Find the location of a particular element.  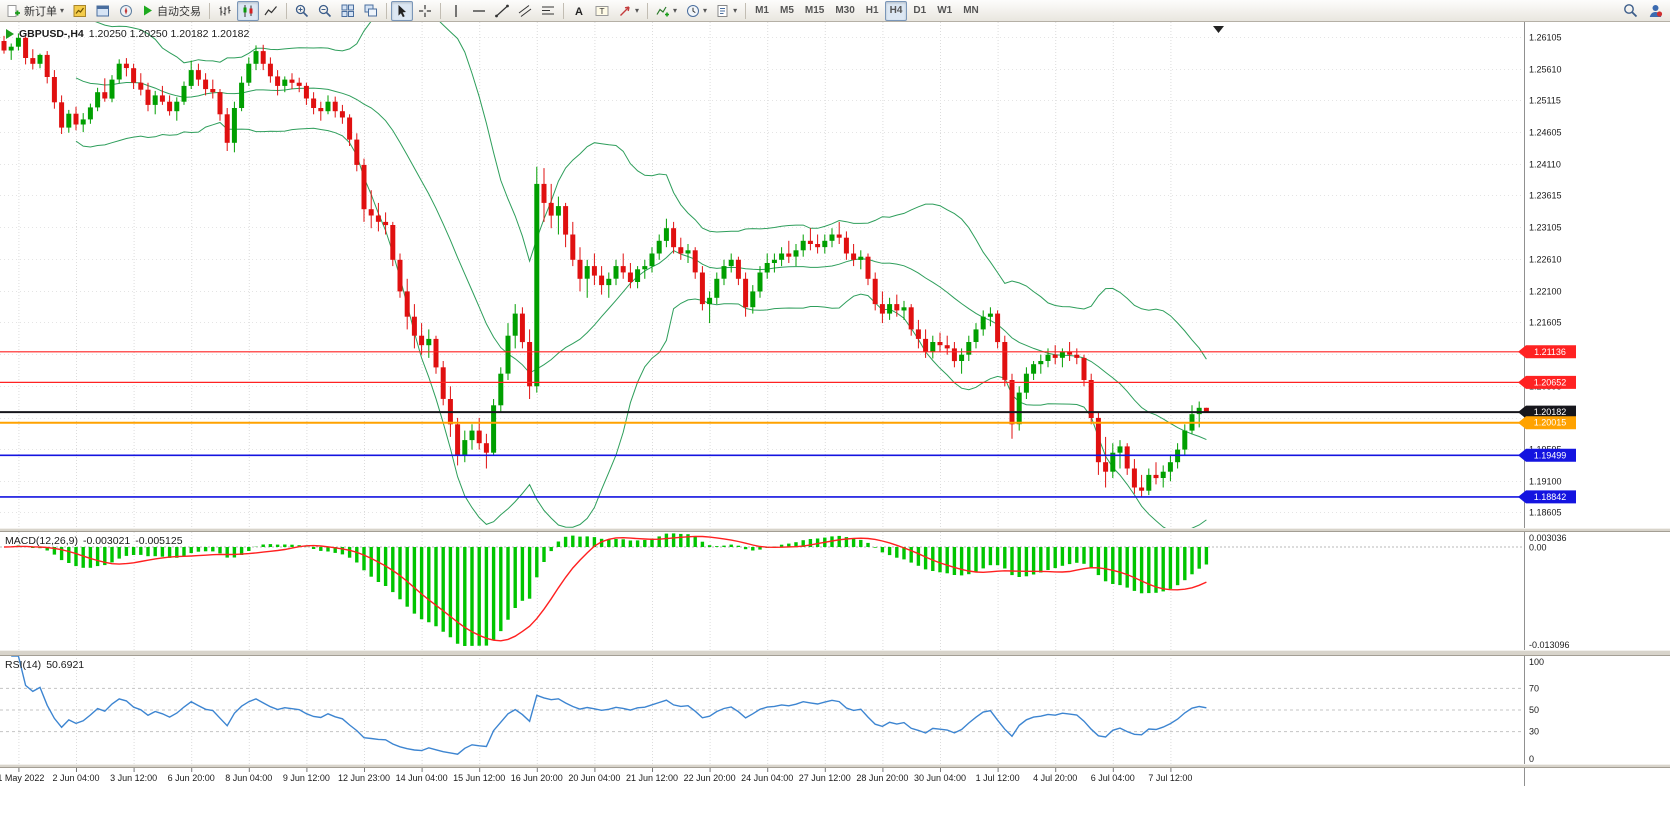

timeframe-m1-button: M1 is located at coordinates (762, 10).